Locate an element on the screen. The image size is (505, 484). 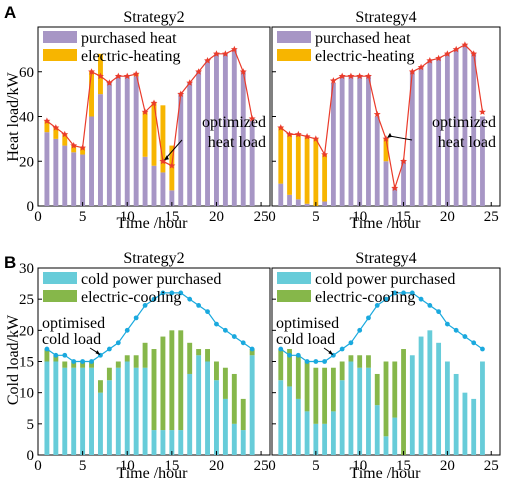
annotation-line2: heat load is located at coordinates (467, 142).